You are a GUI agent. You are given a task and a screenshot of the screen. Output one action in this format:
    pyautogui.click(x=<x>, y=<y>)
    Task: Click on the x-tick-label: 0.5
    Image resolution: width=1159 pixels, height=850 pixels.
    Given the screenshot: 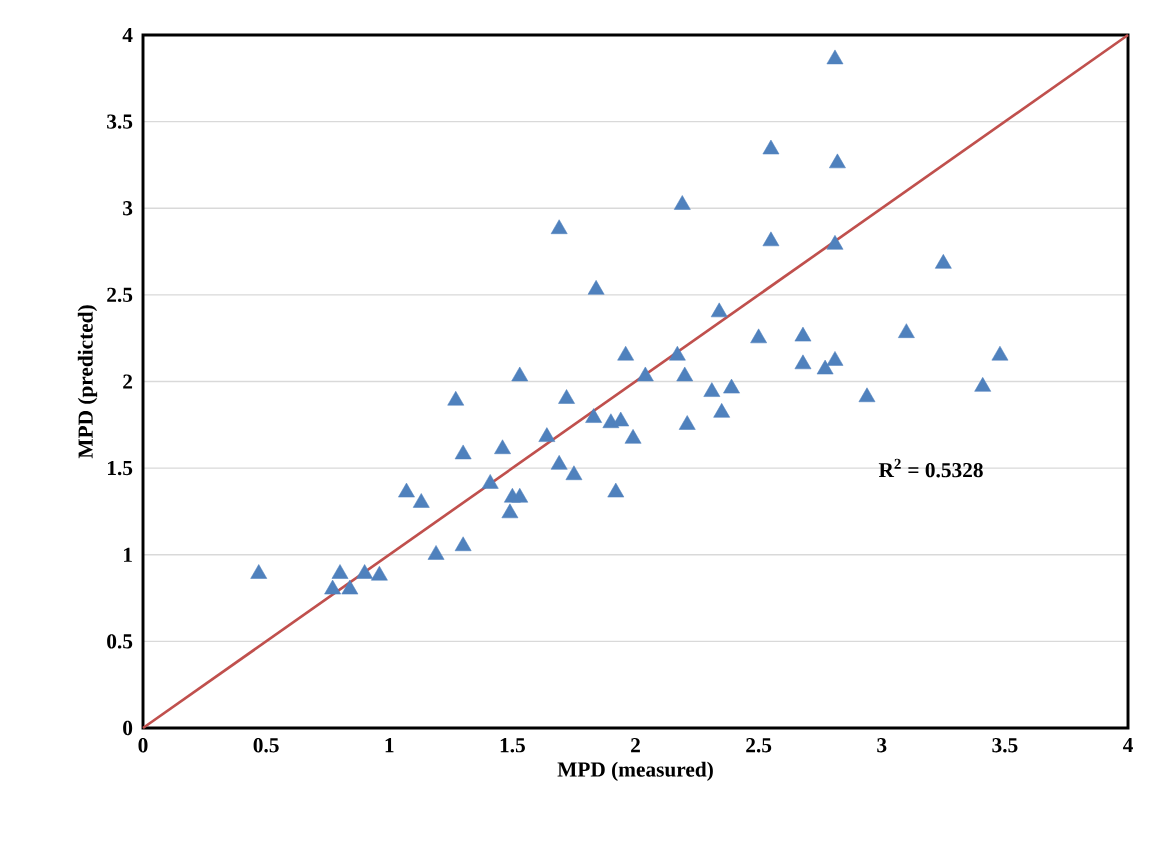 What is the action you would take?
    pyautogui.click(x=266, y=745)
    